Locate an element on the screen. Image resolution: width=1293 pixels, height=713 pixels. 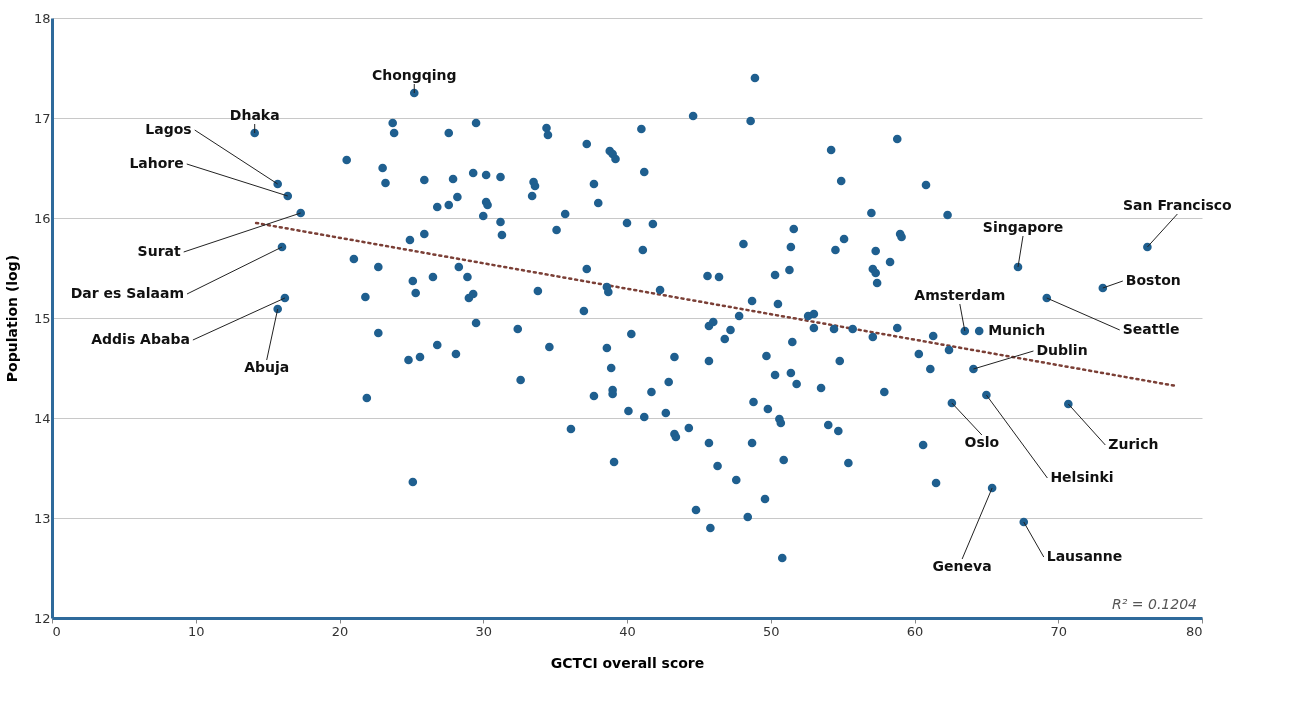
x-tick-label: 10 is located at coordinates (196, 631).